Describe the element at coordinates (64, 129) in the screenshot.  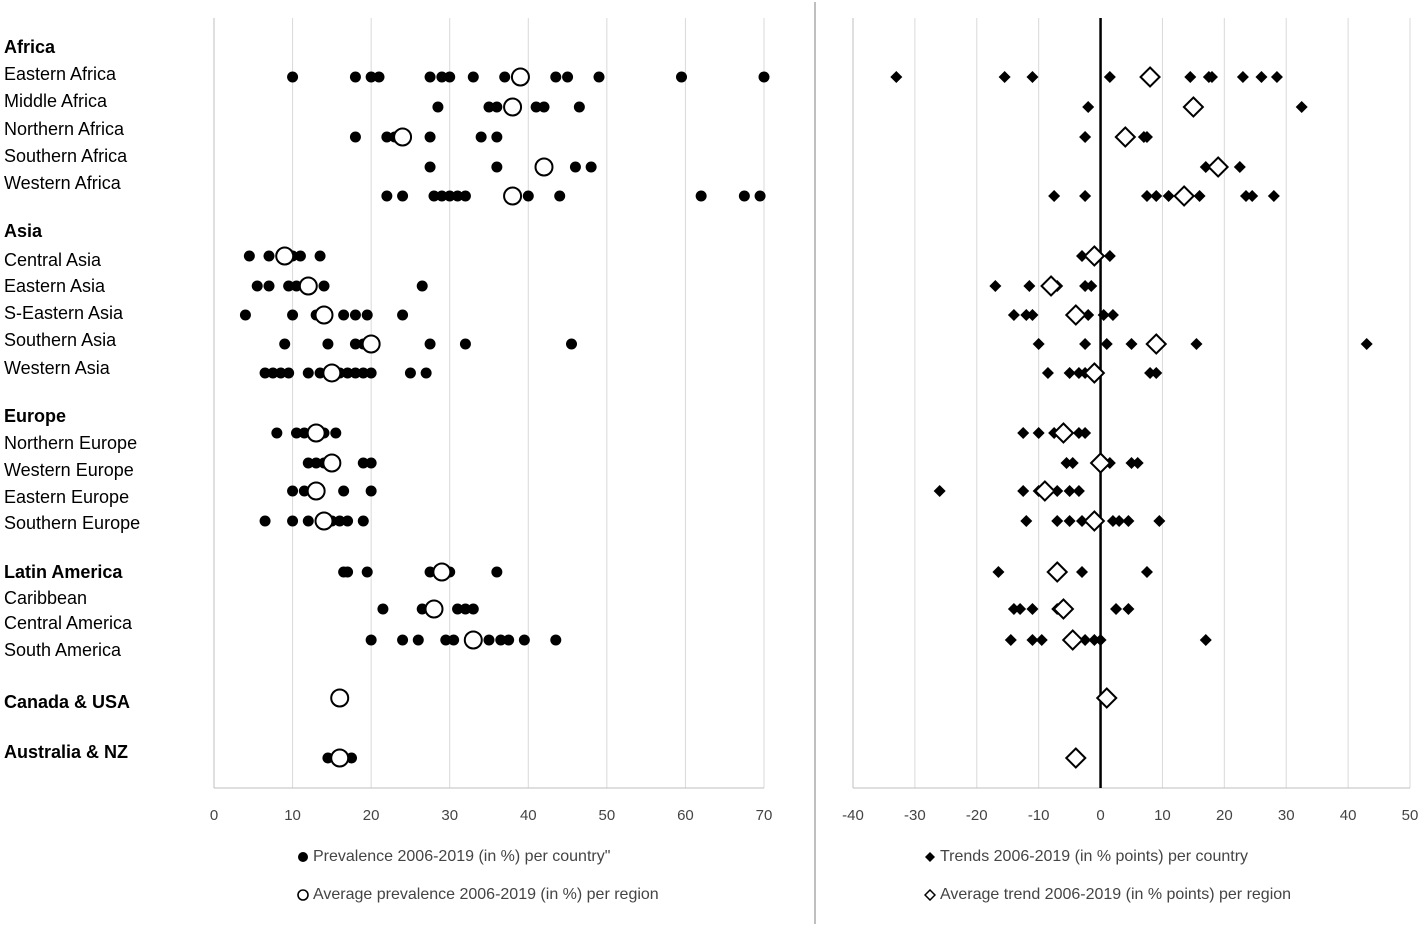
I see `row-label: Northern Africa` at that location.